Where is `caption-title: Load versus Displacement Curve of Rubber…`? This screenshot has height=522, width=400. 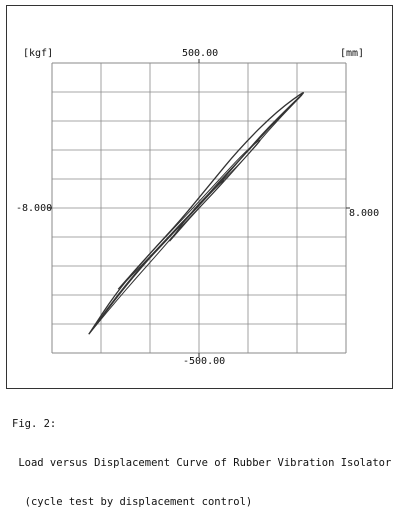 caption-title: Load versus Displacement Curve of Rubber… is located at coordinates (202, 463).